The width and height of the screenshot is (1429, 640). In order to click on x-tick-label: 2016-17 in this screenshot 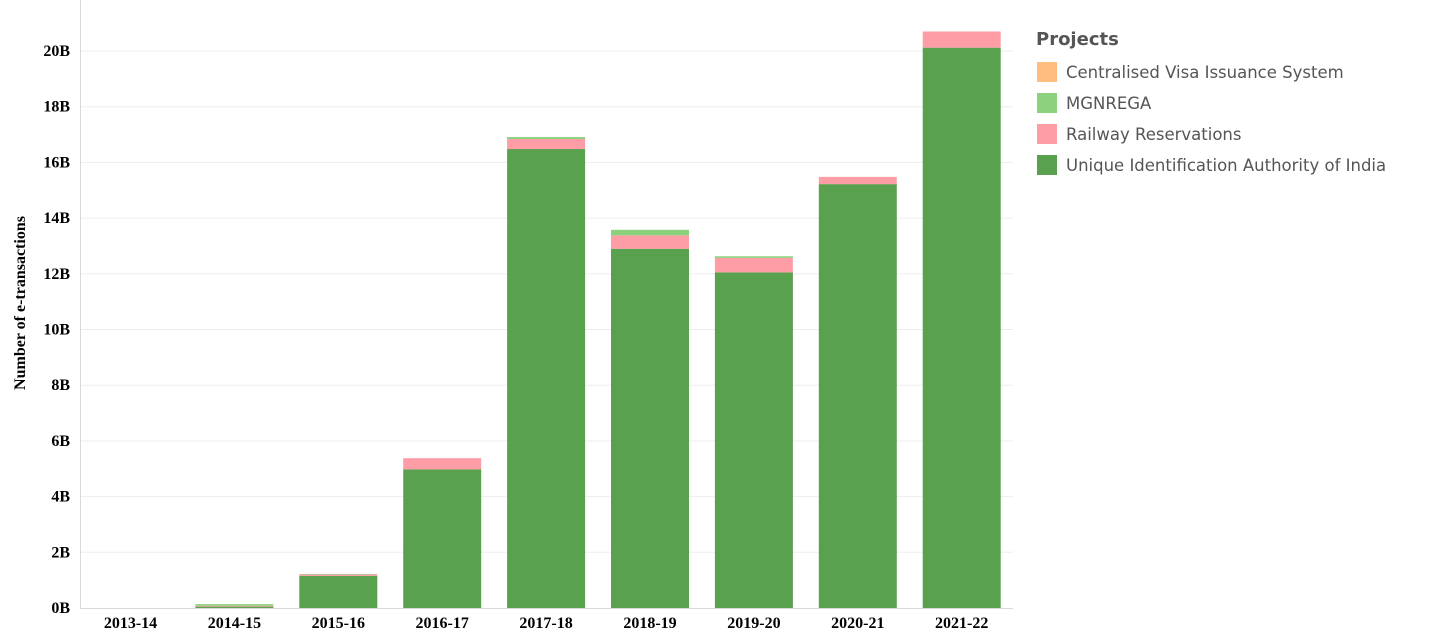, I will do `click(442, 623)`.